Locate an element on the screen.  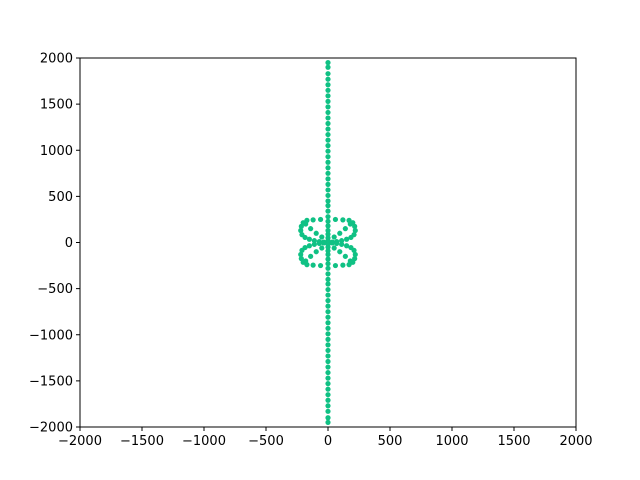
x-tick-label: −2000 is located at coordinates (80, 441).